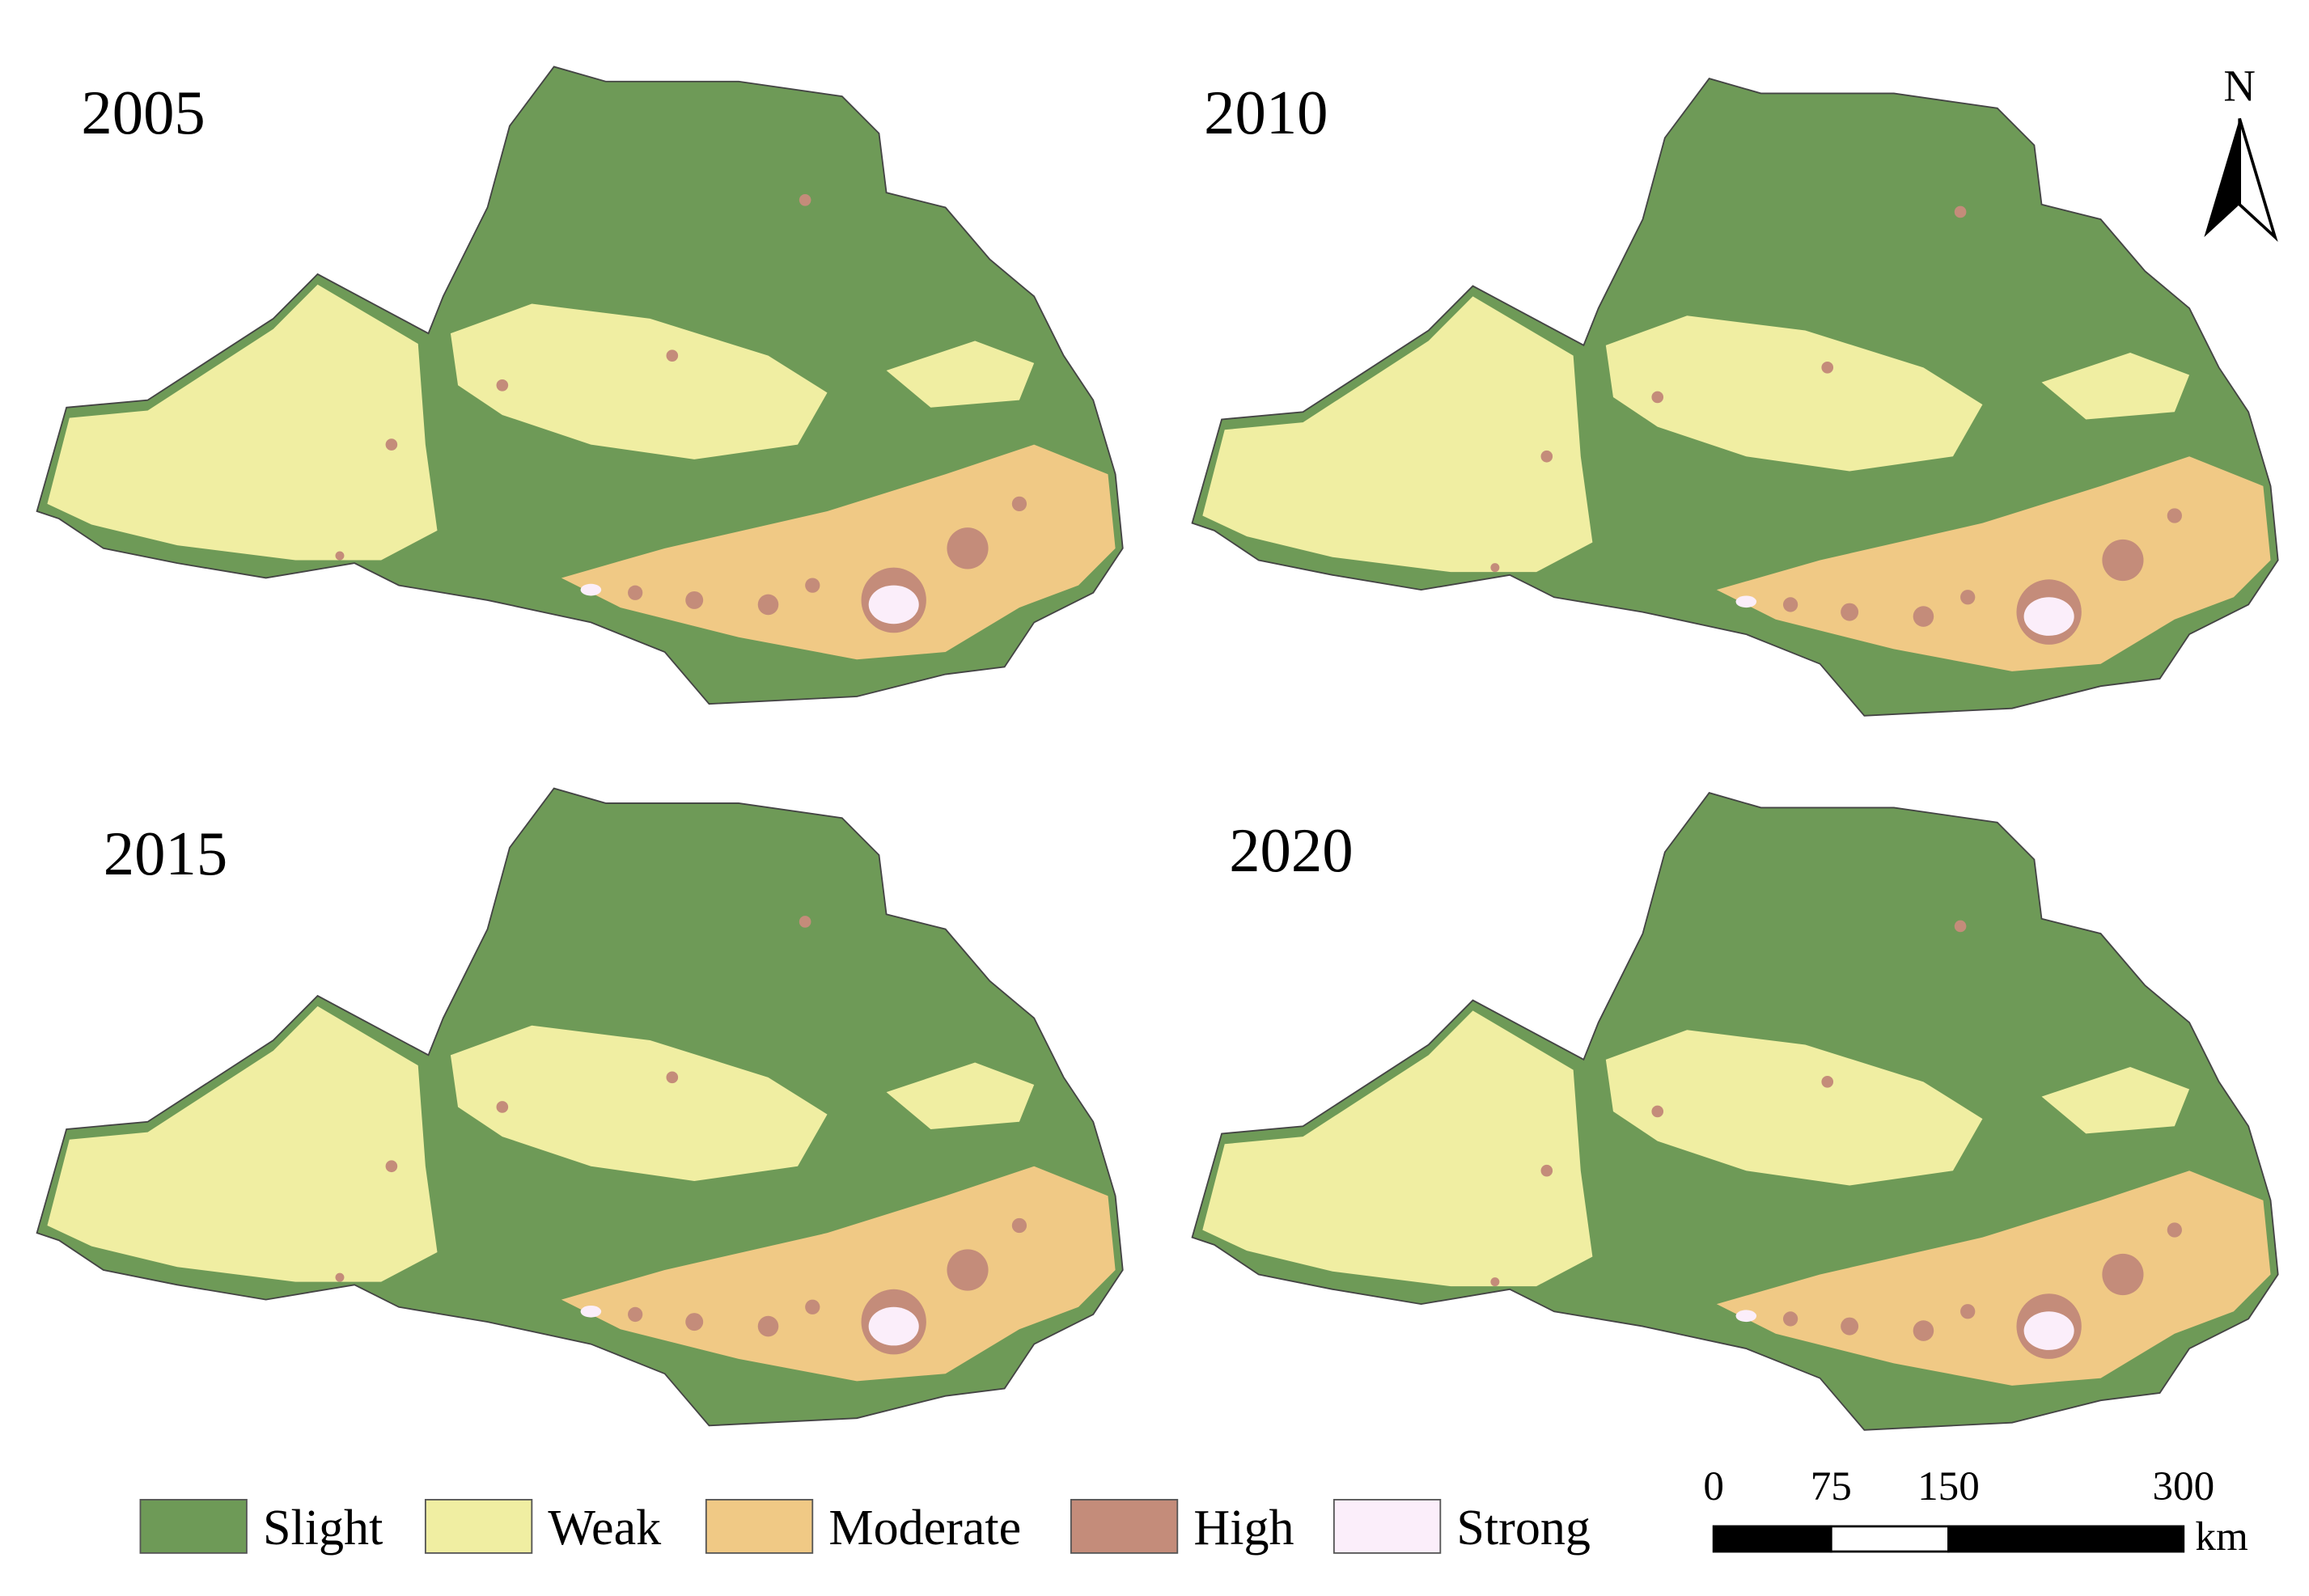  What do you see at coordinates (1523, 1528) in the screenshot?
I see `legend-label: Strong` at bounding box center [1523, 1528].